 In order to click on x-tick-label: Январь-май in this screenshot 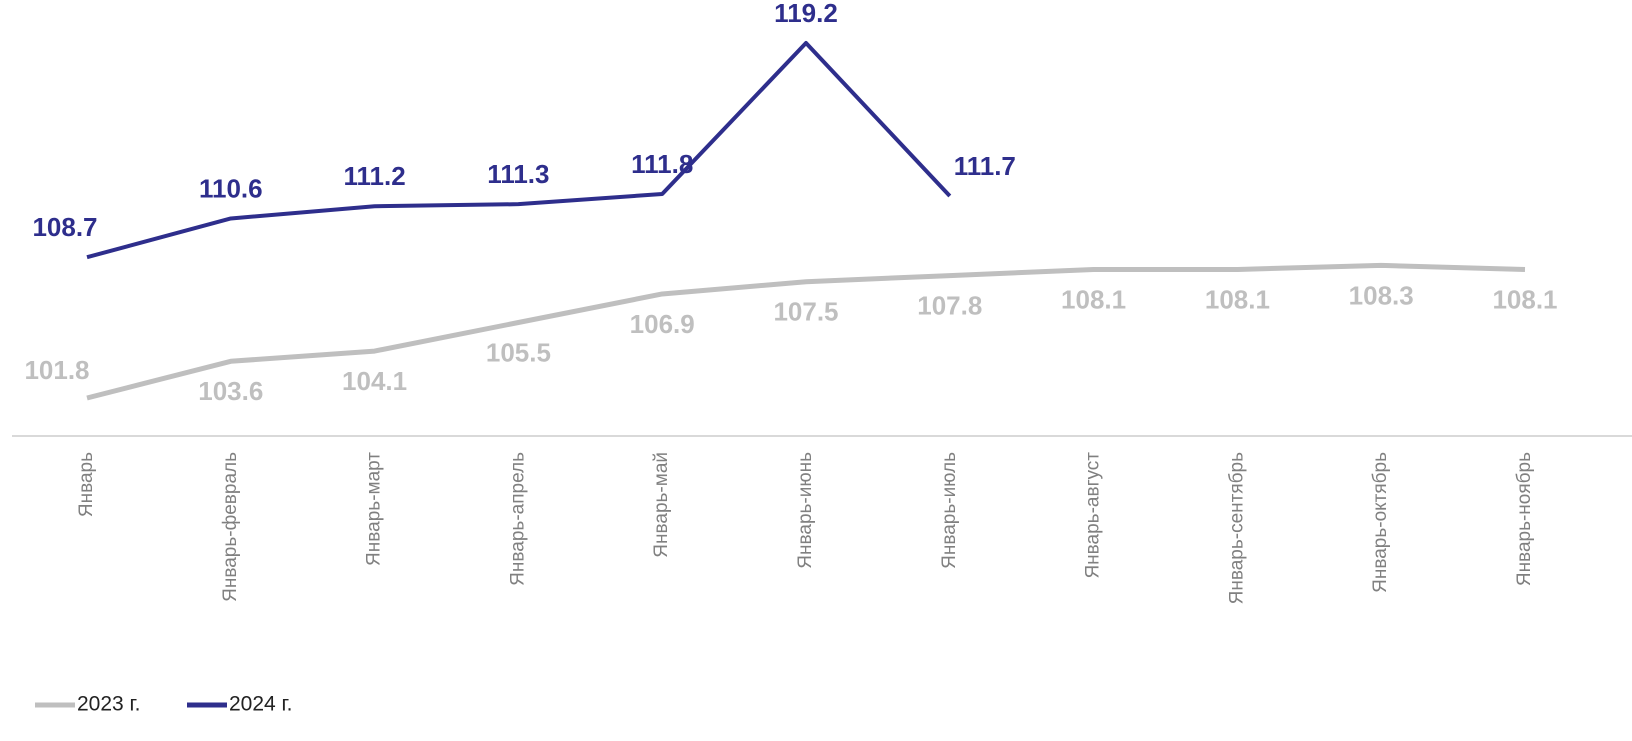, I will do `click(661, 505)`.